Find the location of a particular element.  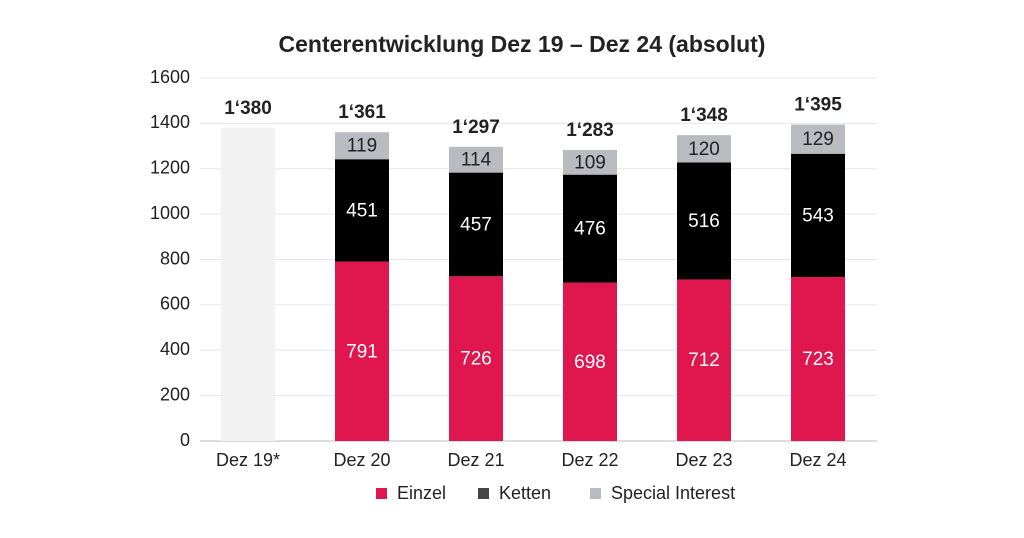

data-label: 120 is located at coordinates (704, 149).